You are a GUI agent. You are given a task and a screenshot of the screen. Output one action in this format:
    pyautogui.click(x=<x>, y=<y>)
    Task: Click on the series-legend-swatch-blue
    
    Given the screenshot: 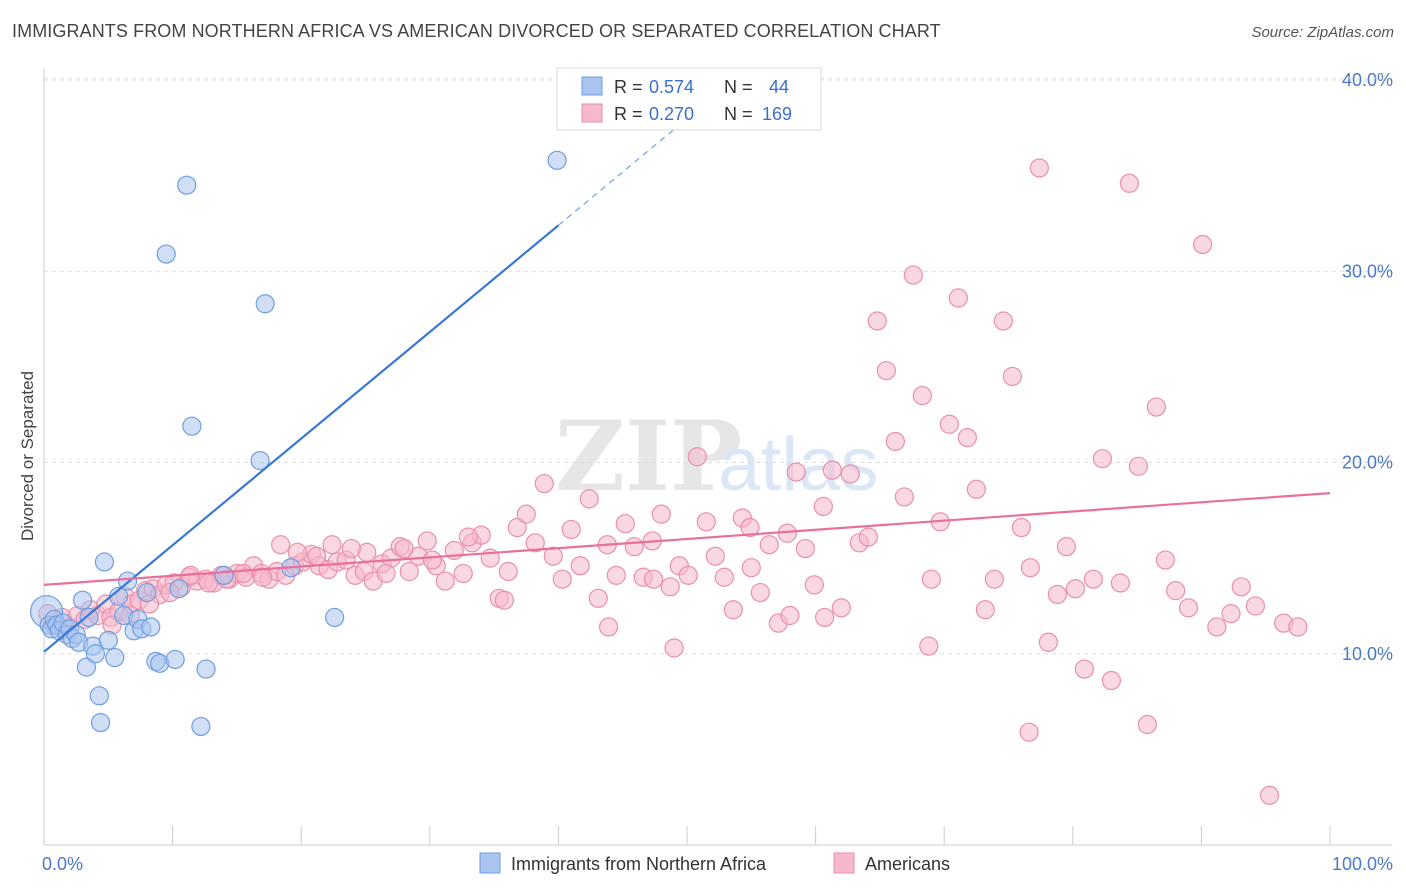 What is the action you would take?
    pyautogui.click(x=490, y=863)
    